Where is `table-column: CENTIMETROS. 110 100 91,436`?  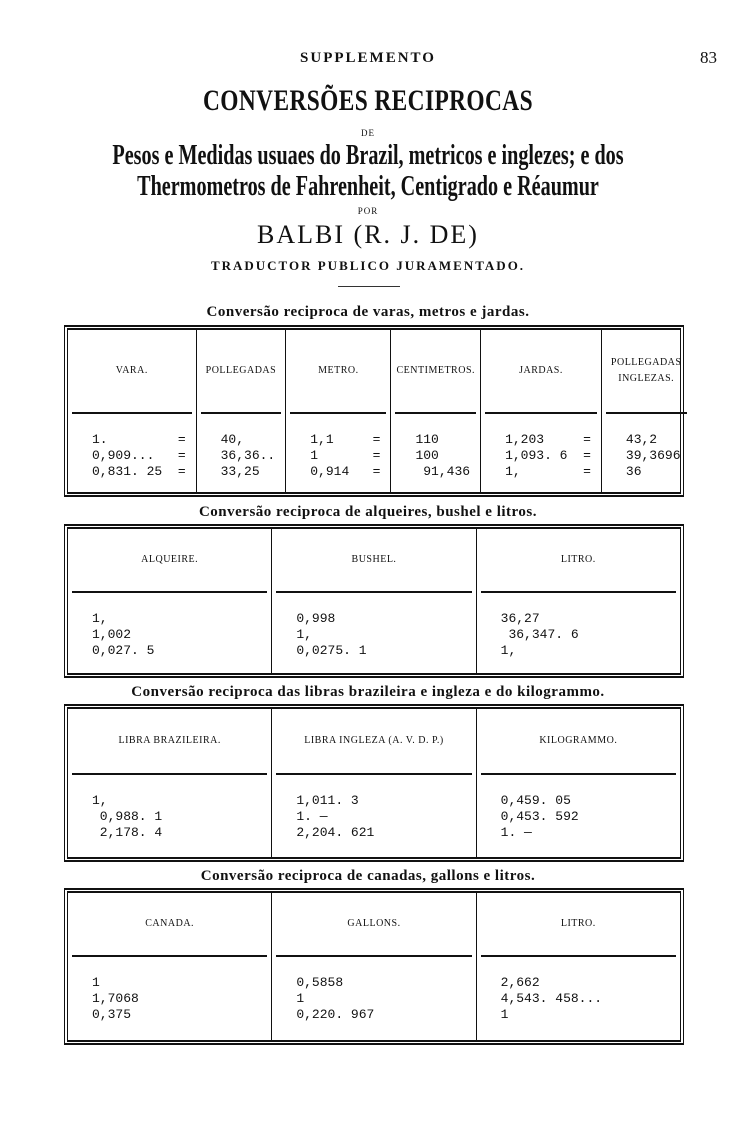 table-column: CENTIMETROS. 110 100 91,436 is located at coordinates (436, 411).